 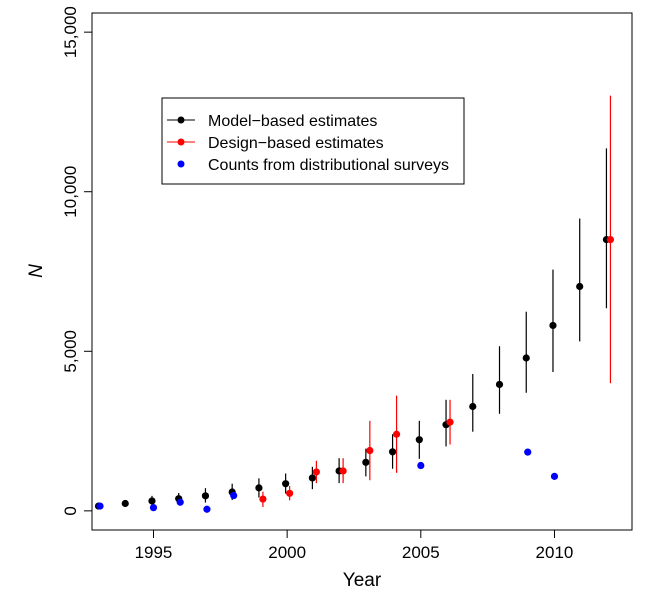 I want to click on legend-box, so click(x=313, y=141).